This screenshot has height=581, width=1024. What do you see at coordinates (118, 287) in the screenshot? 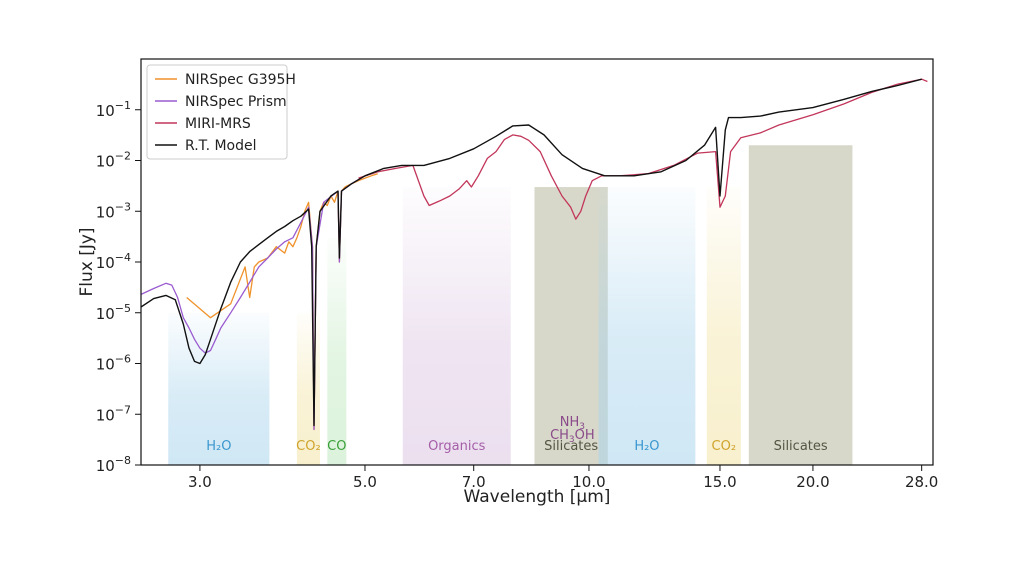
I see `y-axis: 10⁻⁸ 10⁻⁷ 10⁻⁶ 10⁻⁵ 10⁻⁴ 10⁻³ 10⁻² 10⁻¹` at bounding box center [118, 287].